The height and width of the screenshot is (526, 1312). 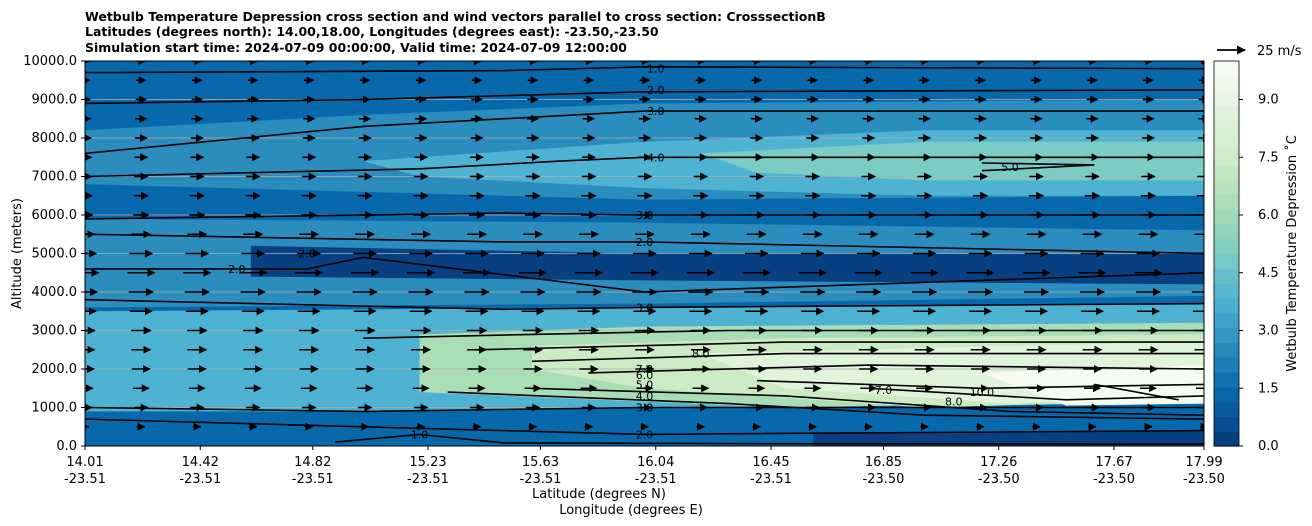 I want to click on colorbar-tick-label: 6.0, so click(x=1268, y=215).